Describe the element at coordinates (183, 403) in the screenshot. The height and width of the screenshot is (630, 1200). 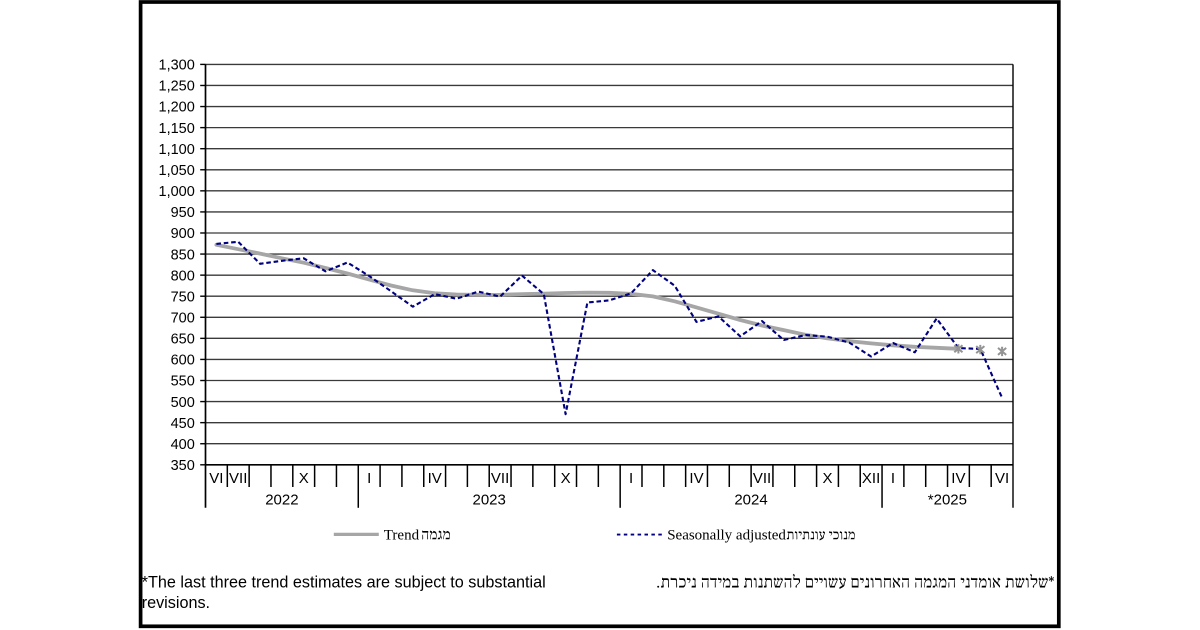
I see `svg-text: 500` at that location.